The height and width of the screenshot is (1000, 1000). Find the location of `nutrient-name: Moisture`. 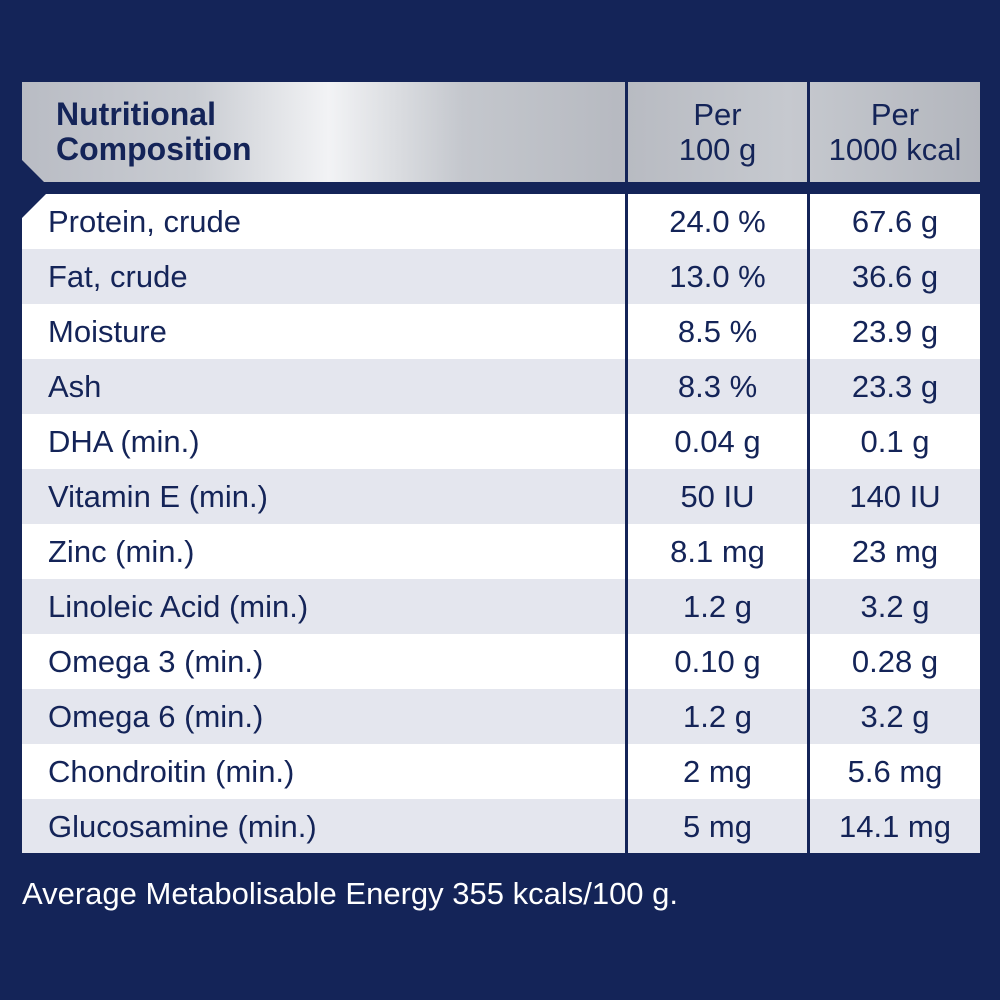

nutrient-name: Moisture is located at coordinates (107, 331).